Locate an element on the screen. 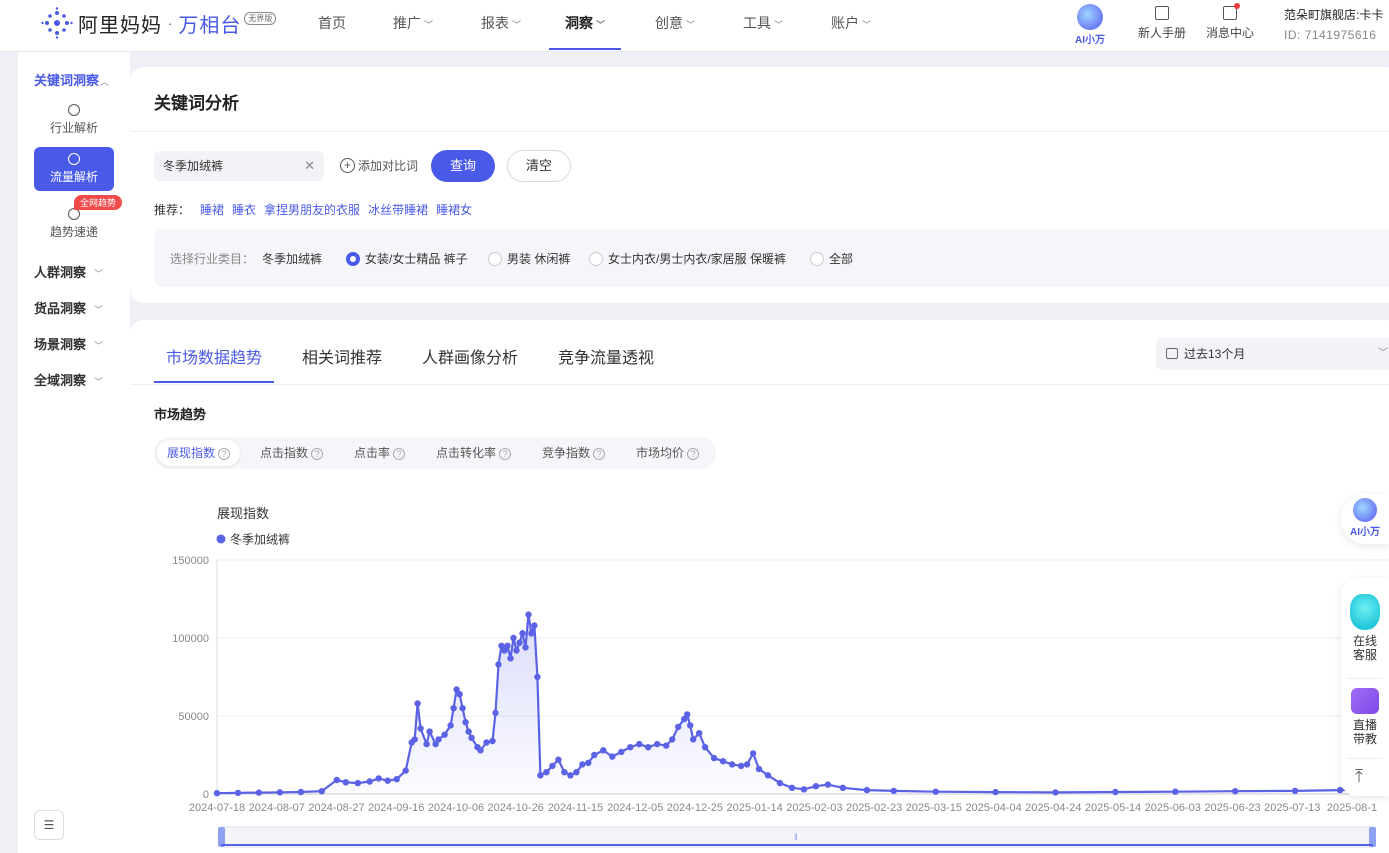 The height and width of the screenshot is (853, 1389). metric-click-index: 点击指数? is located at coordinates (291, 453).